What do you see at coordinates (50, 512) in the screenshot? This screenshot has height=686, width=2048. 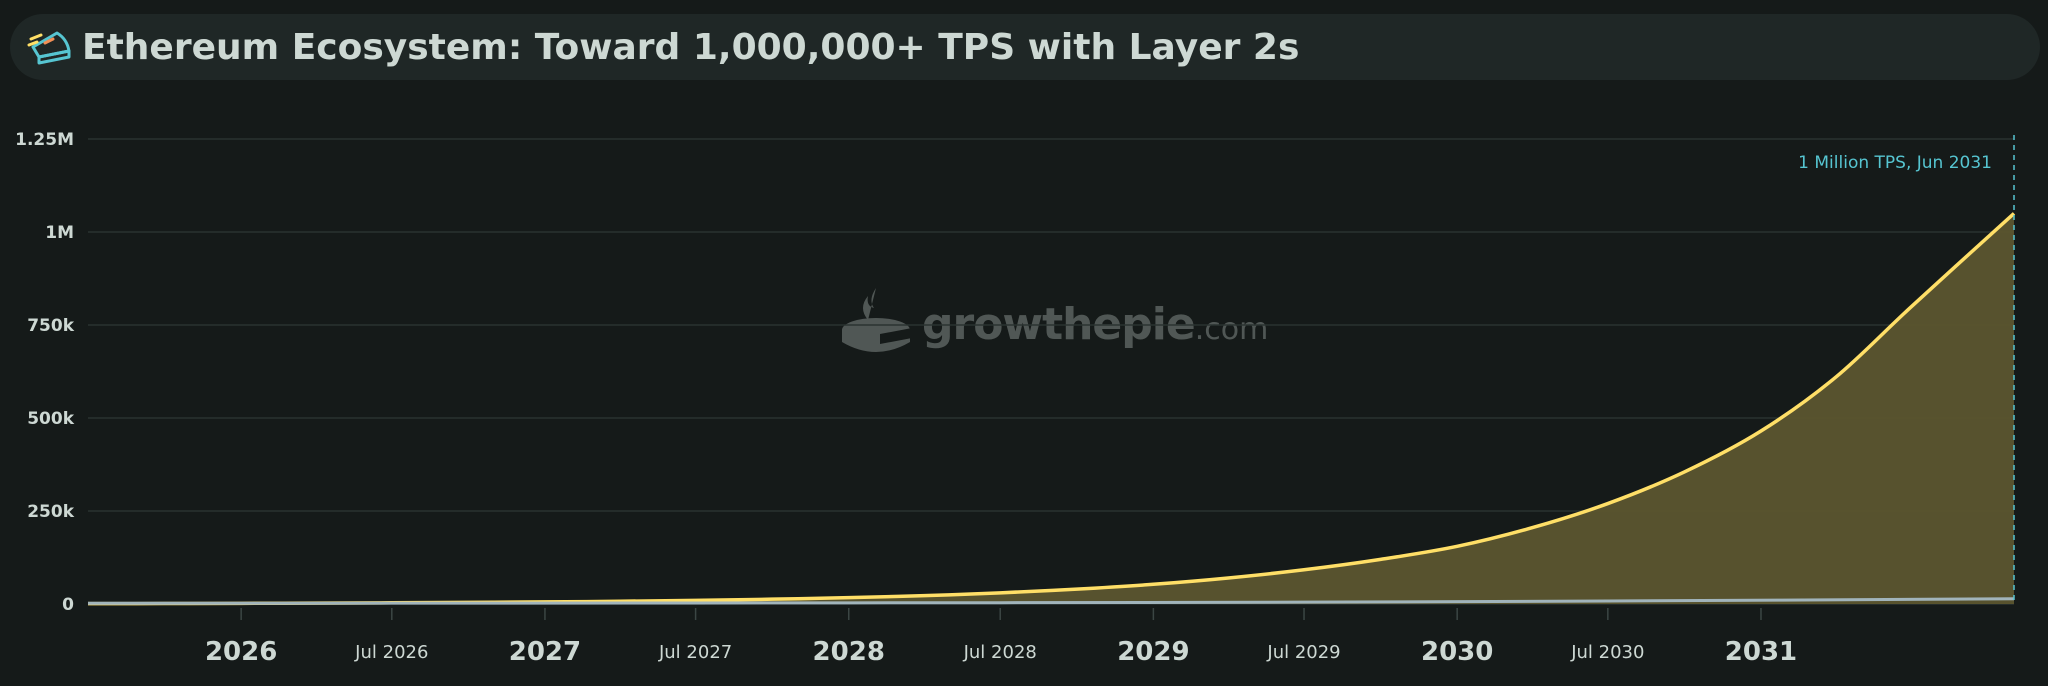 I see `y-tick-label: 250k` at bounding box center [50, 512].